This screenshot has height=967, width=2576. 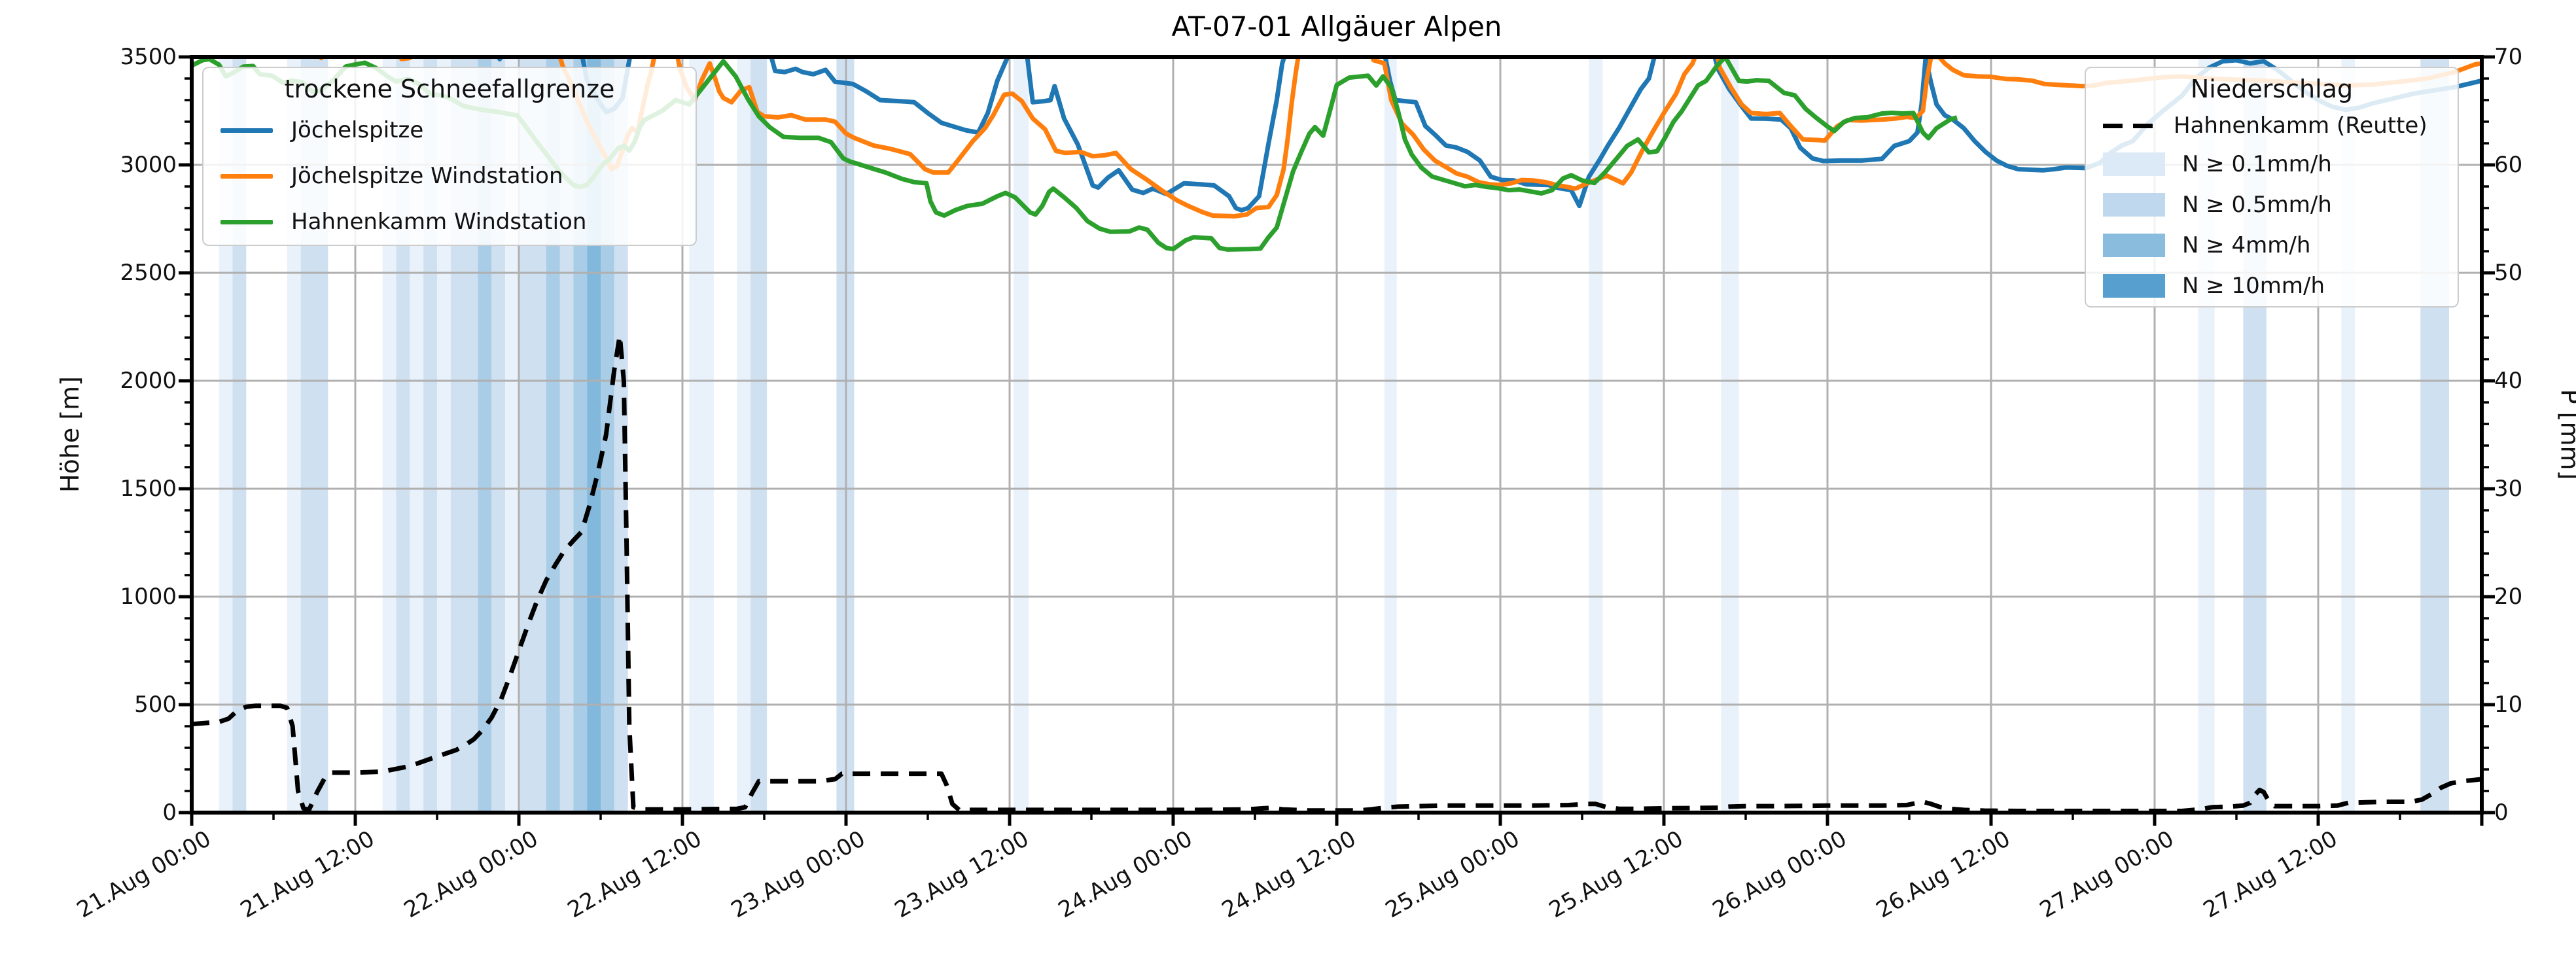 What do you see at coordinates (148, 57) in the screenshot?
I see `y-left-tick-label: 3500` at bounding box center [148, 57].